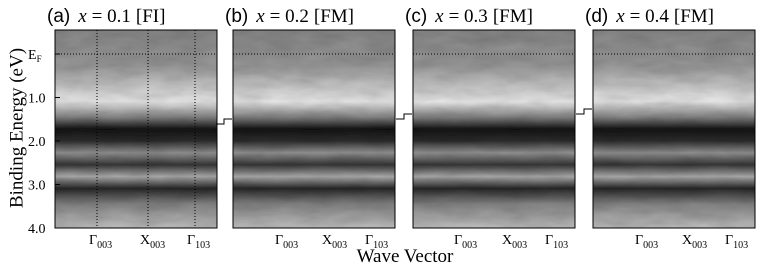  I want to click on y-tick-label: 1.0, so click(37, 99).